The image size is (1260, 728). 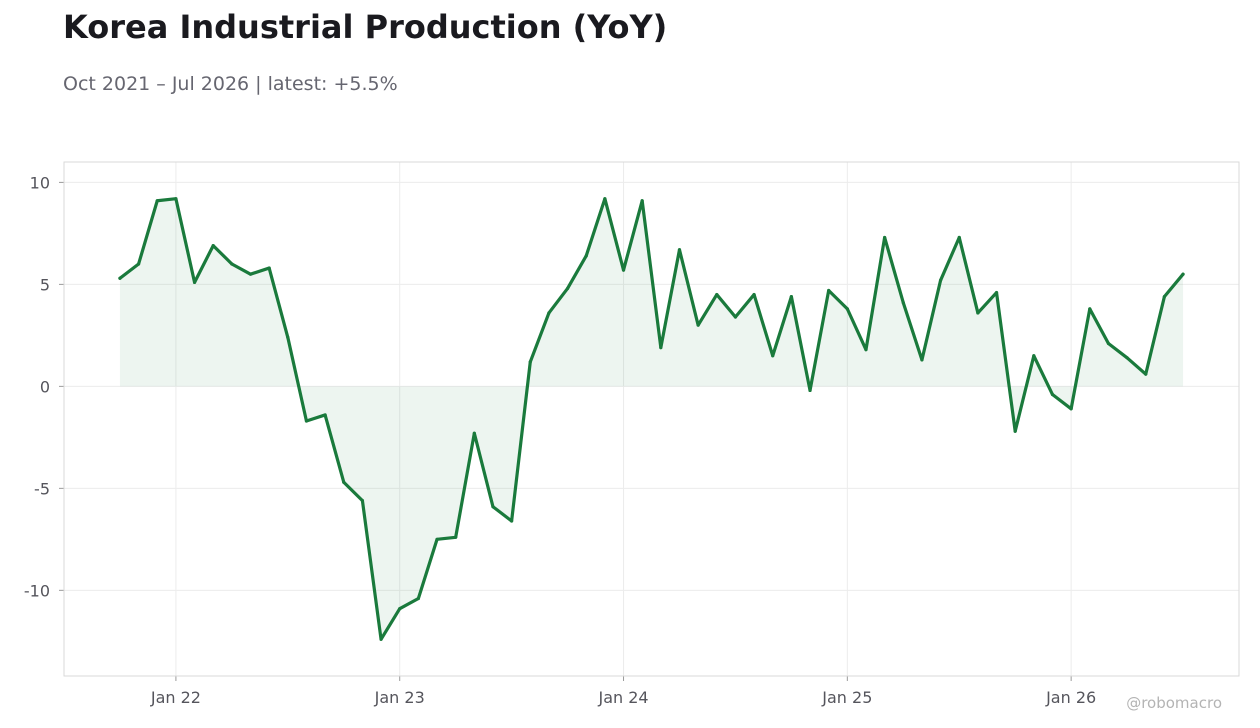 I want to click on y-tick-label: -5, so click(x=42, y=488).